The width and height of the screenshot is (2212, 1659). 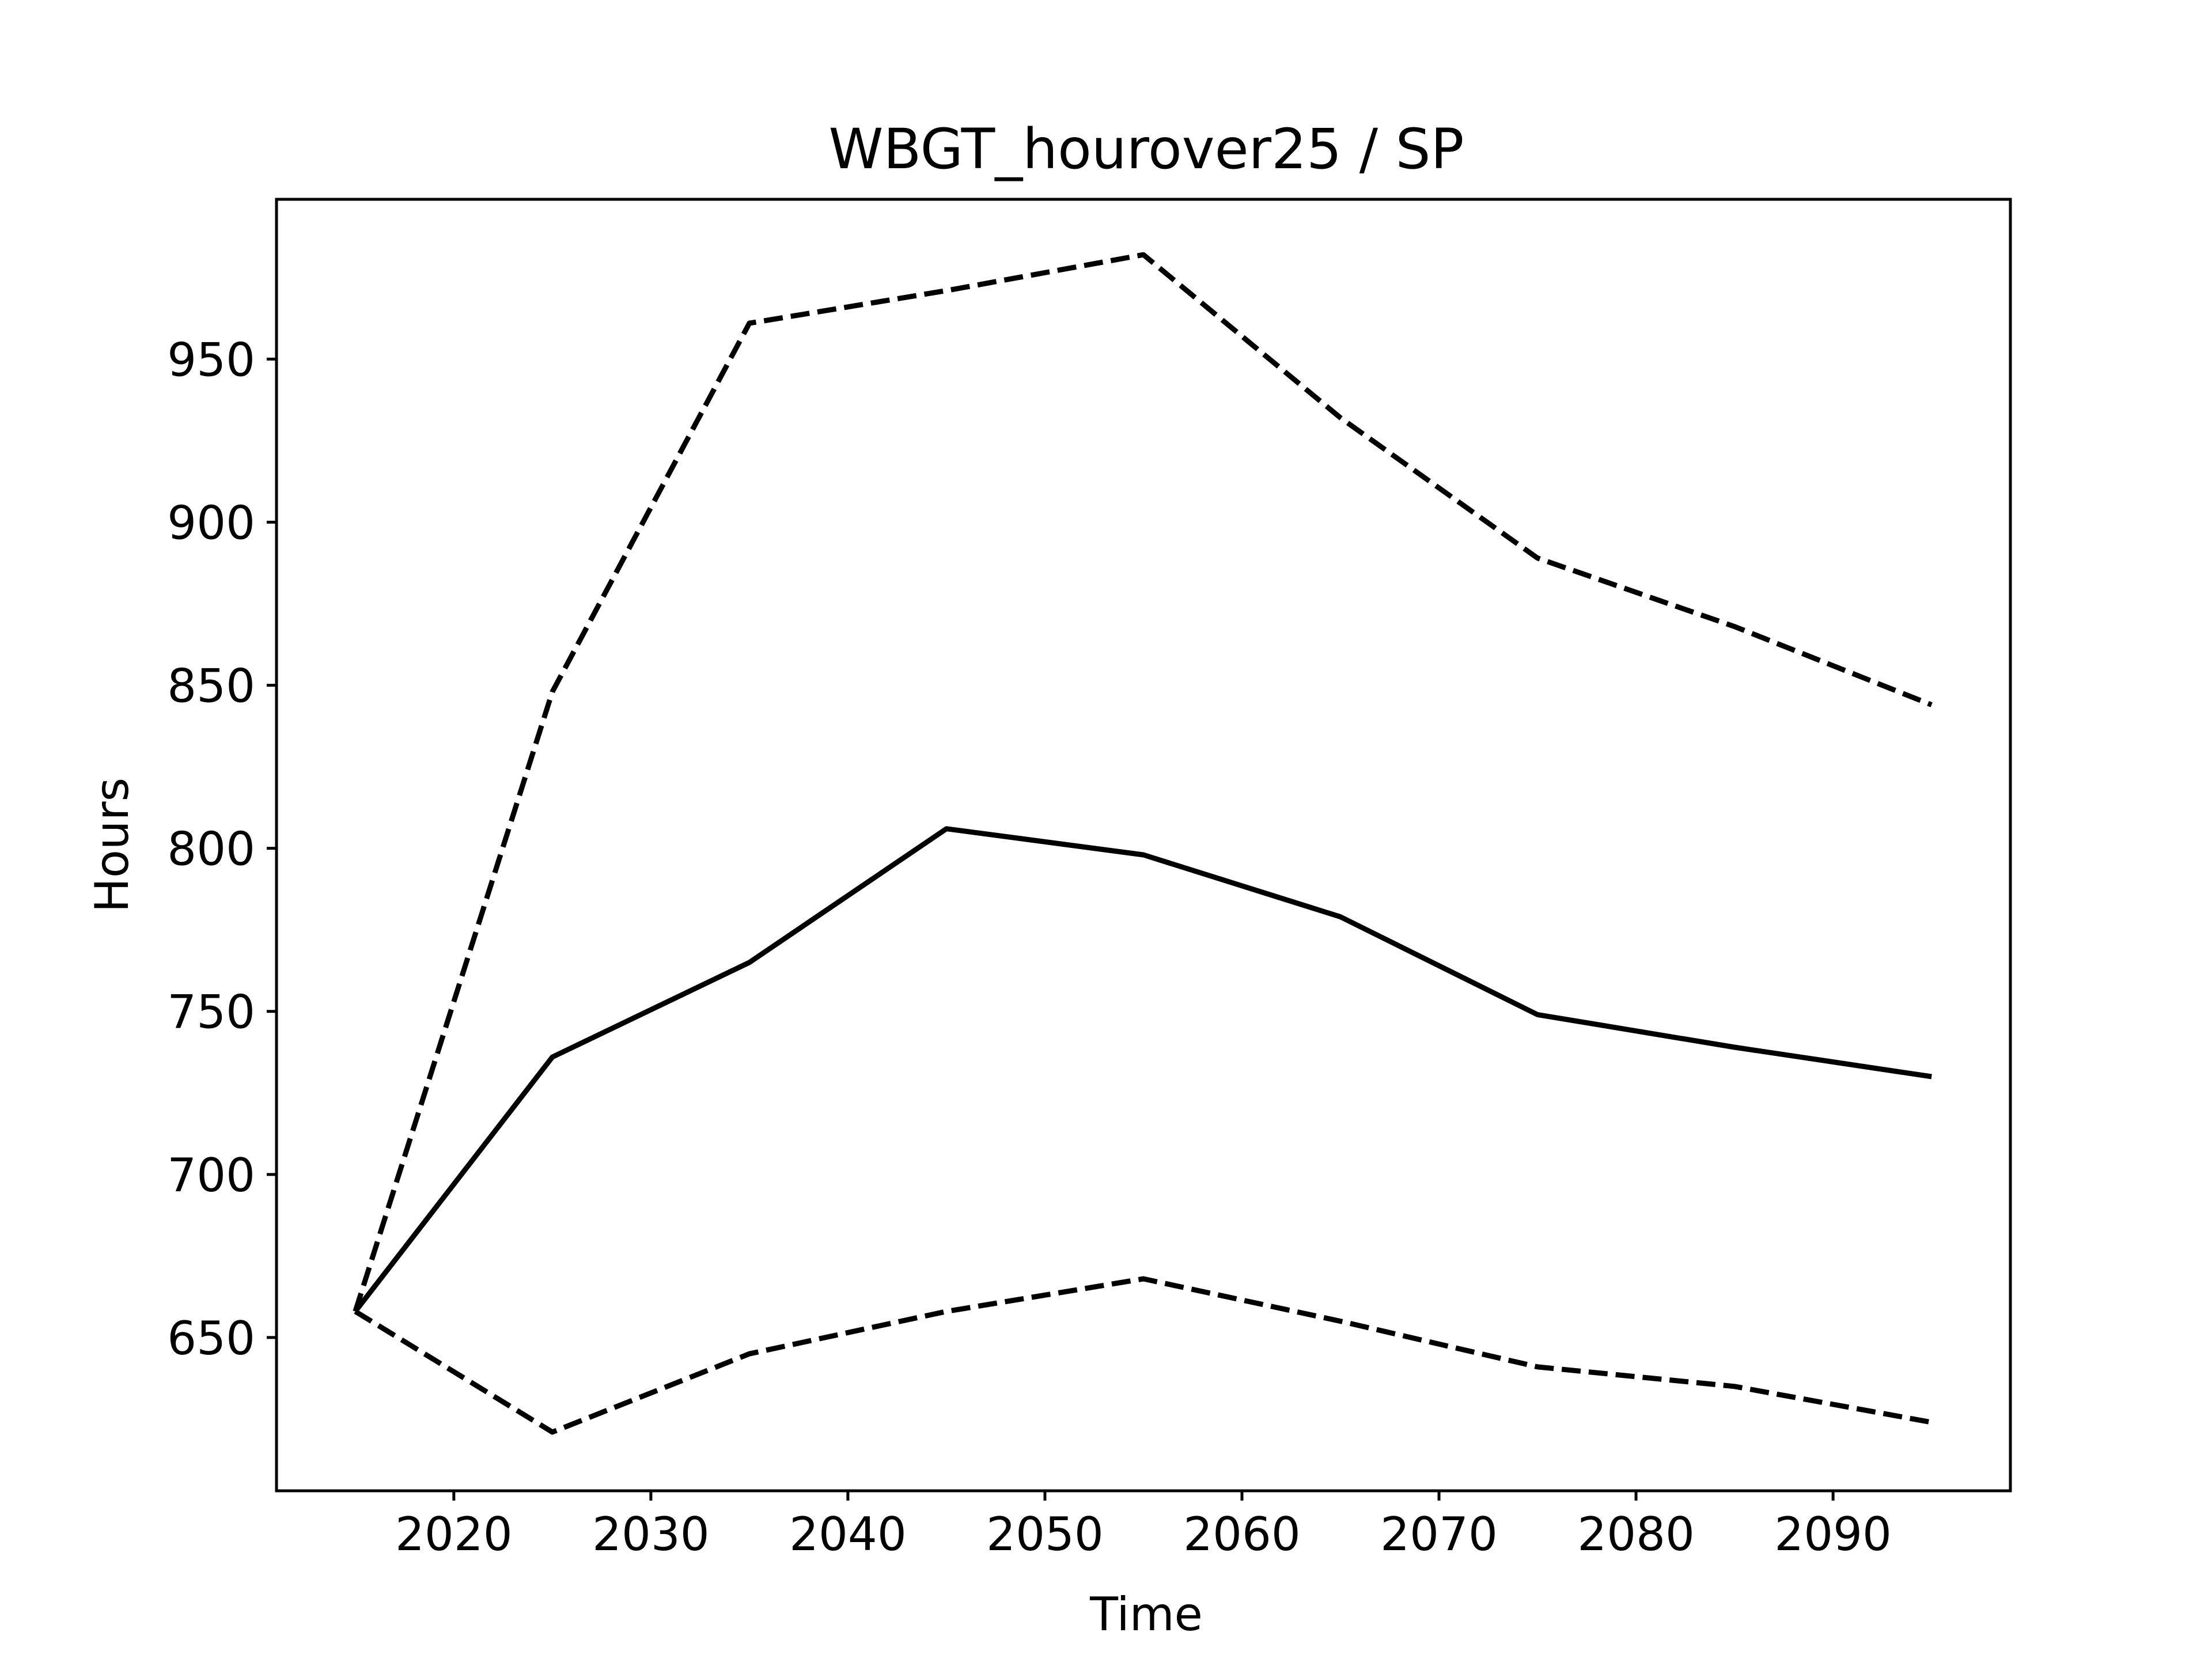 What do you see at coordinates (211, 523) in the screenshot?
I see `y-tick-label: 900` at bounding box center [211, 523].